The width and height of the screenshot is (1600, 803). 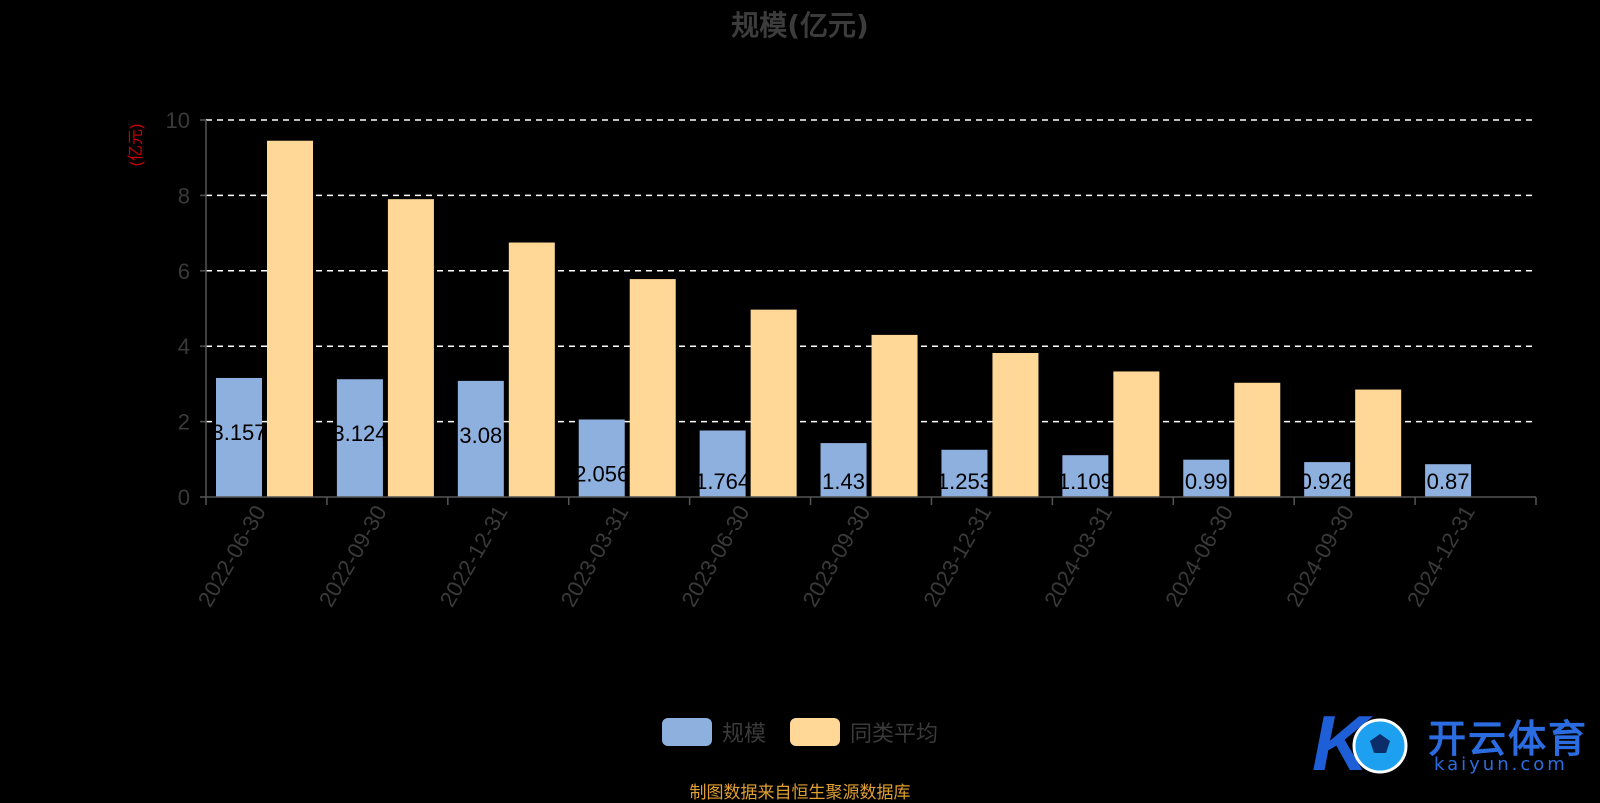 I want to click on y-tick-label: 10, so click(x=178, y=120).